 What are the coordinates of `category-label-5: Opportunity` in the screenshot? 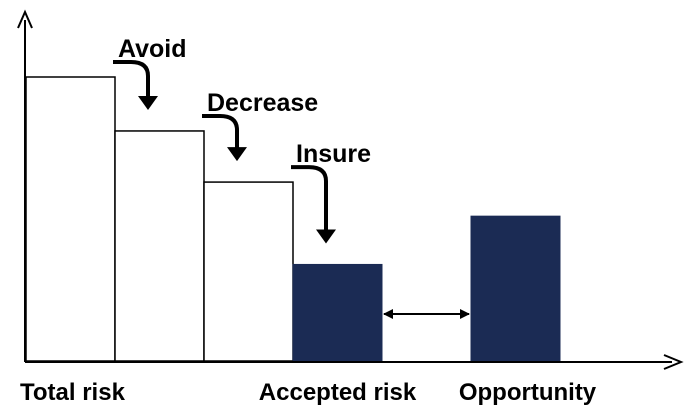 It's located at (528, 392).